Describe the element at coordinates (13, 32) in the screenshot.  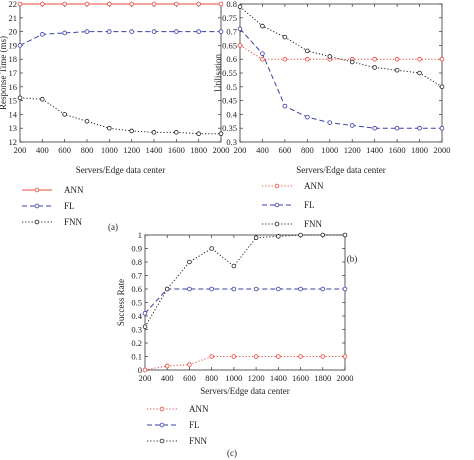
I see `y-tick-label: 20` at that location.